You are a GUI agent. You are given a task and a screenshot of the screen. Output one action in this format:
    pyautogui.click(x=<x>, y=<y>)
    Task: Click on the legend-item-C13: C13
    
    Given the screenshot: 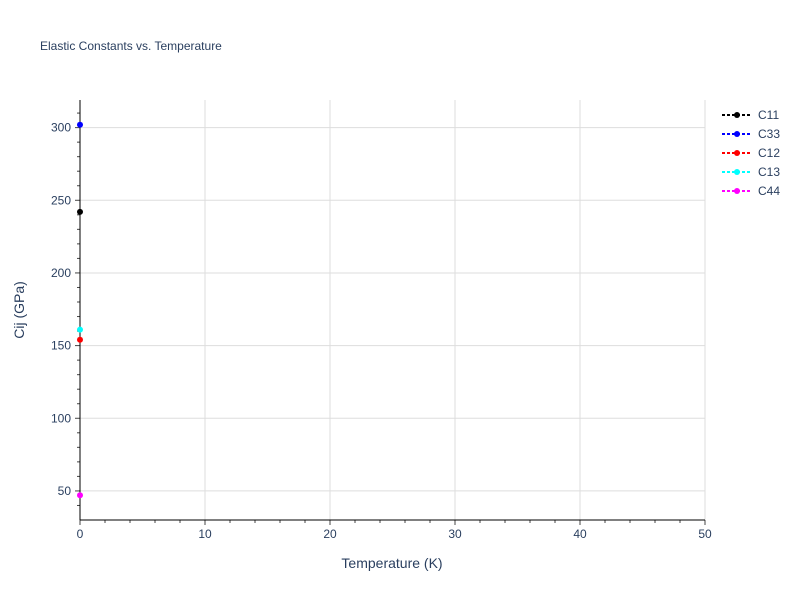 What is the action you would take?
    pyautogui.click(x=751, y=172)
    